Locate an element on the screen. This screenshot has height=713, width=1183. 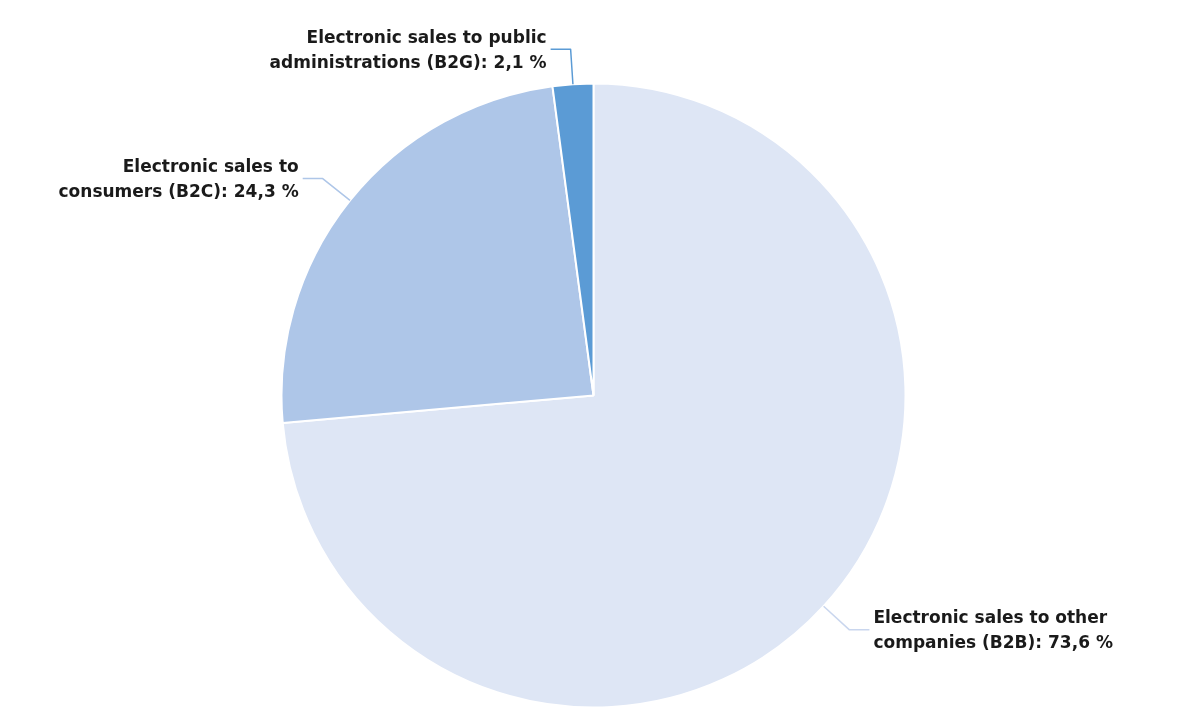
slice-label: Electronic sales to public administrations (B2G): 2,1 % is located at coordinates (408, 49).